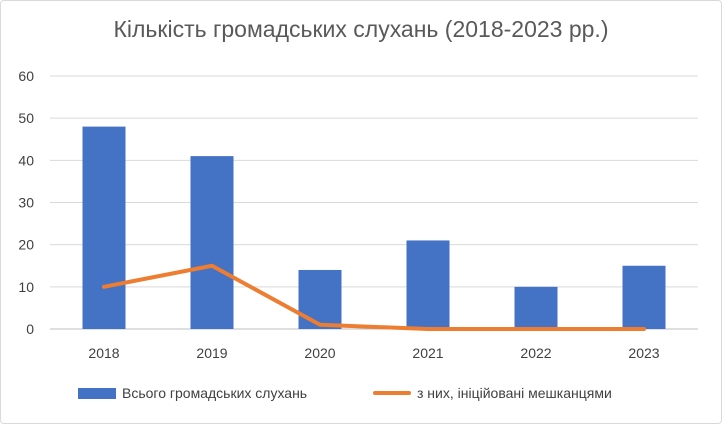 This screenshot has width=722, height=424. Describe the element at coordinates (392, 393) in the screenshot. I see `legend-swatch-line` at that location.